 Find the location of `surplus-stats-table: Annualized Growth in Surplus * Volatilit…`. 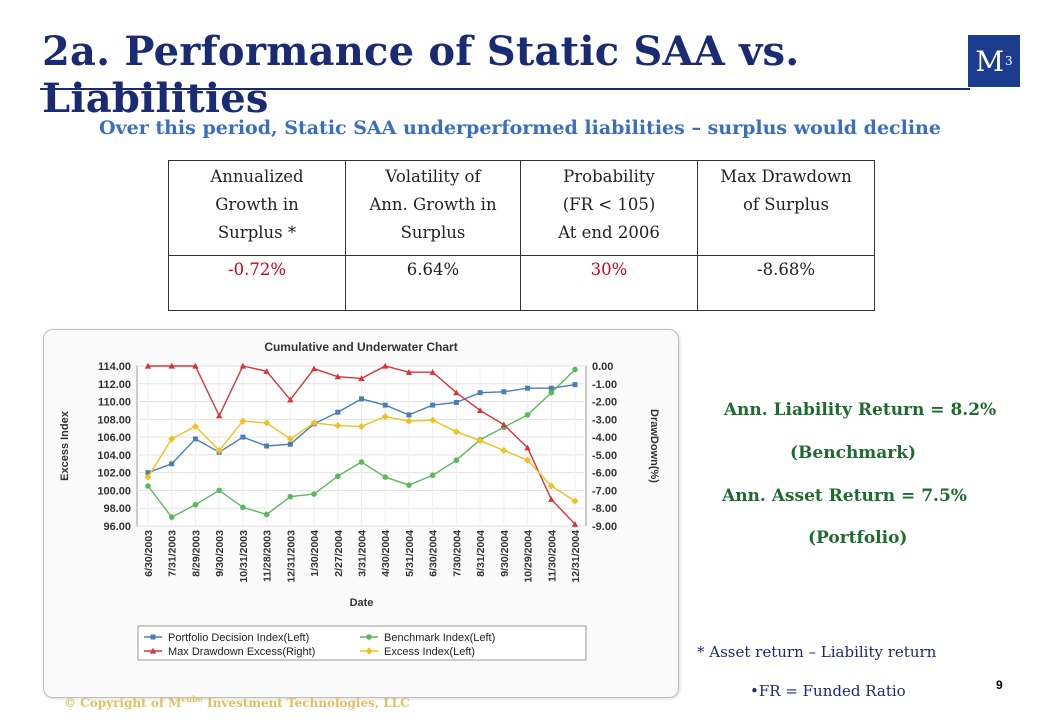

surplus-stats-table: Annualized Growth in Surplus * Volatilit… is located at coordinates (521, 235).